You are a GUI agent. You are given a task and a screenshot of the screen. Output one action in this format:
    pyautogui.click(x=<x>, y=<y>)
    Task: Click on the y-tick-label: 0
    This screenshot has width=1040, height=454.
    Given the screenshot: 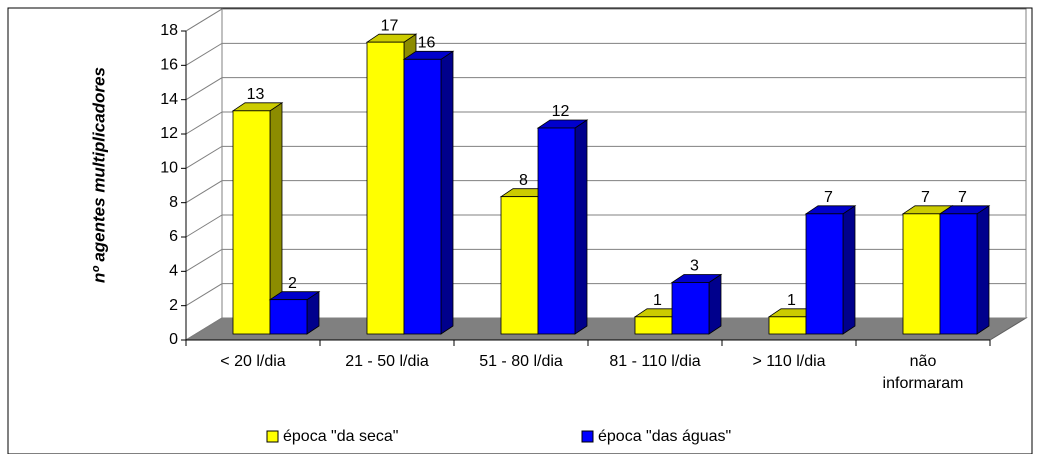 What is the action you would take?
    pyautogui.click(x=173, y=339)
    